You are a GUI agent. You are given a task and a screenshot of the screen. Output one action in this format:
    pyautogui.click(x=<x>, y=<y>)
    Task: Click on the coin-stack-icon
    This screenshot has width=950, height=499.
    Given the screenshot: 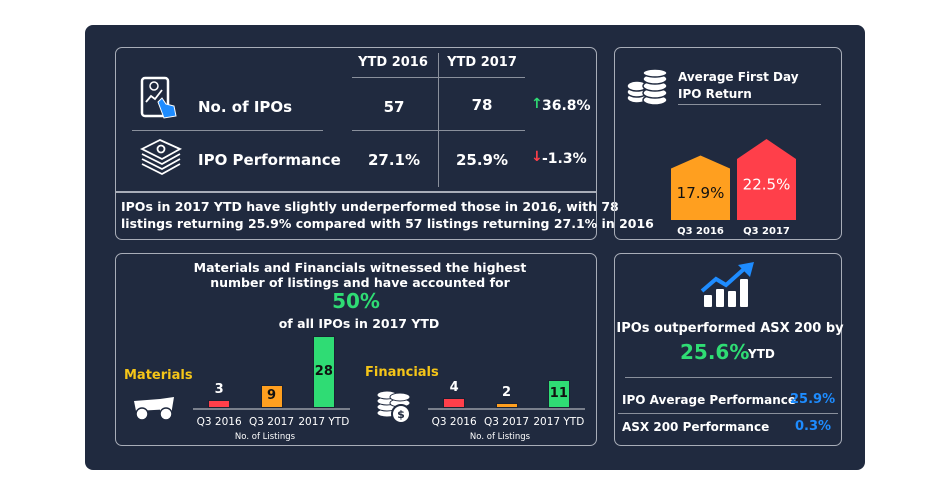 What is the action you would take?
    pyautogui.click(x=647, y=87)
    